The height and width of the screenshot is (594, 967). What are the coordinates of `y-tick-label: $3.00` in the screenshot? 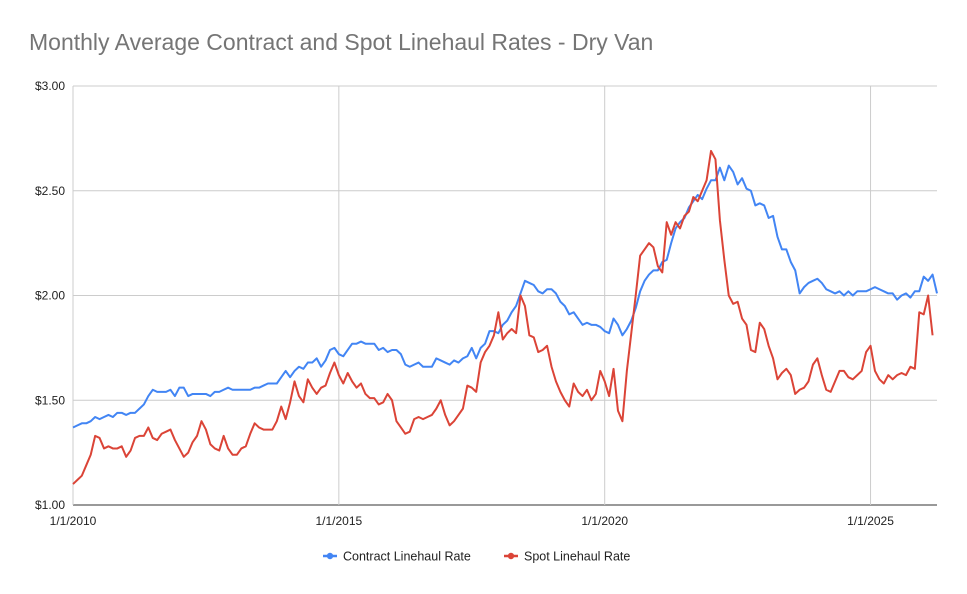 It's located at (50, 86).